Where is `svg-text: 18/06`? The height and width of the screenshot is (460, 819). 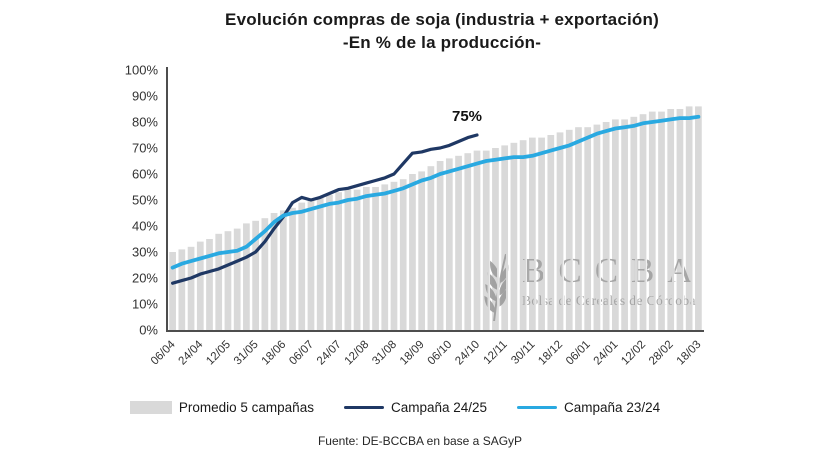
svg-text: 18/06 is located at coordinates (274, 353).